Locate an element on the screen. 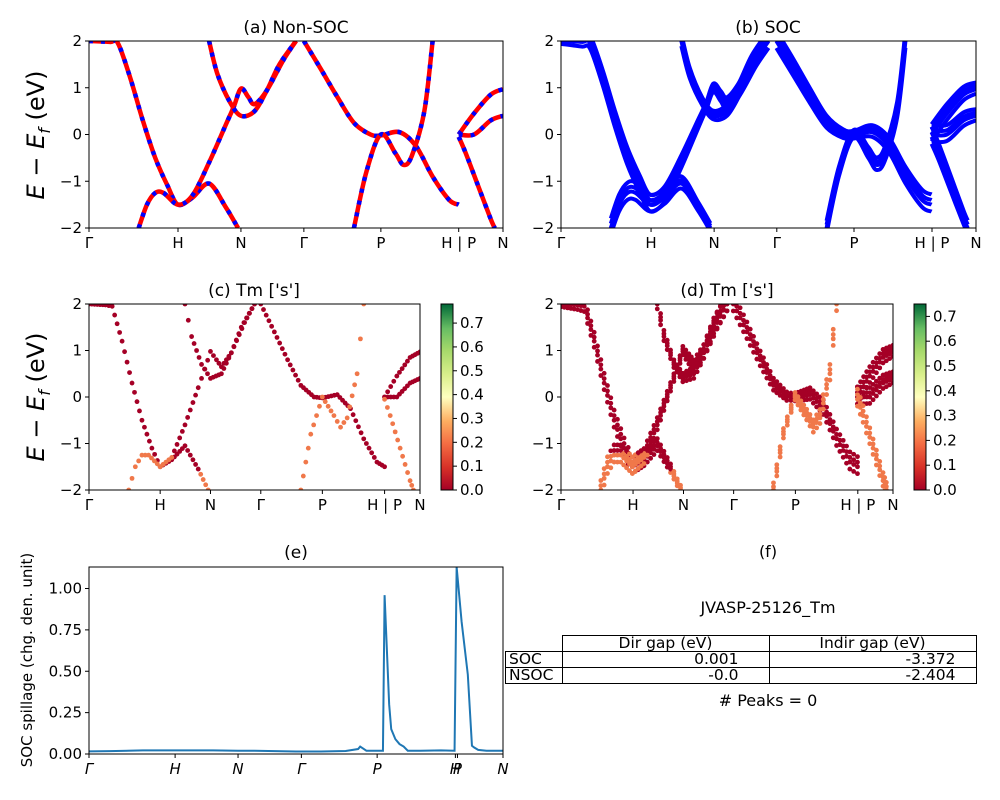 This screenshot has height=800, width=1000. colorbar-tick-label: 0.7 is located at coordinates (945, 316).